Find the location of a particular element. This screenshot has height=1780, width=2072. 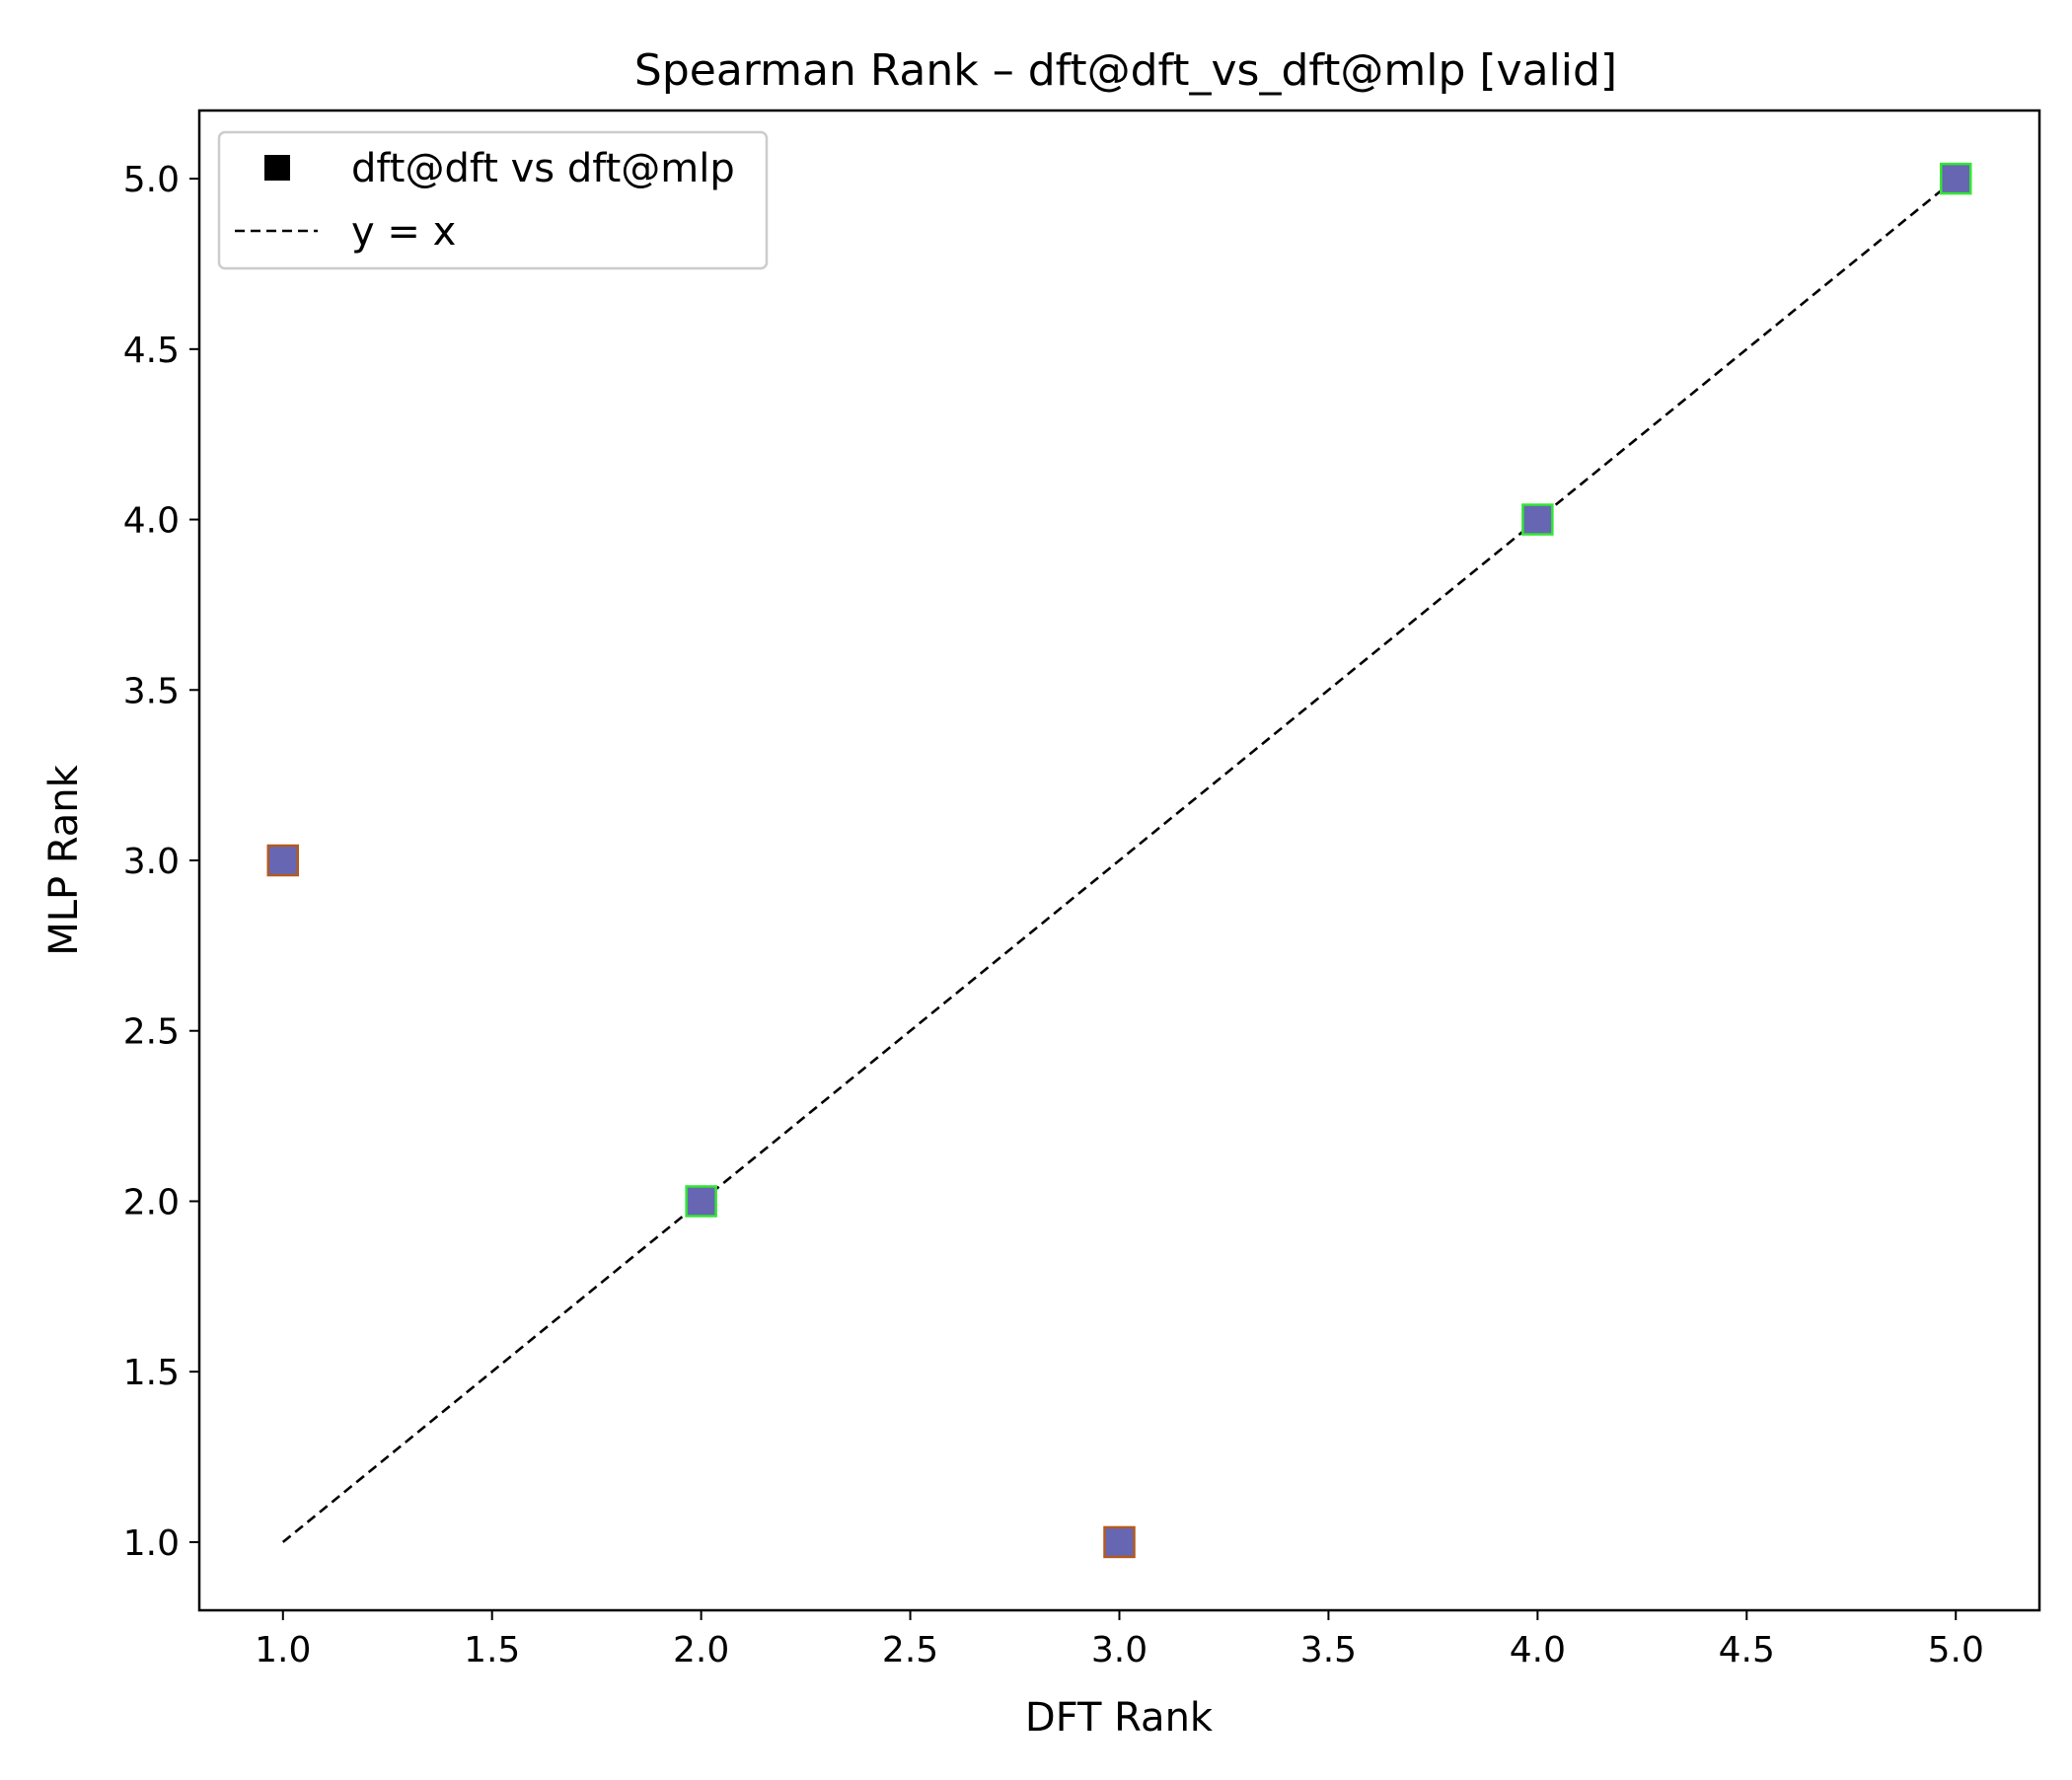

x-tick-label: 3.0 is located at coordinates (1119, 1650).